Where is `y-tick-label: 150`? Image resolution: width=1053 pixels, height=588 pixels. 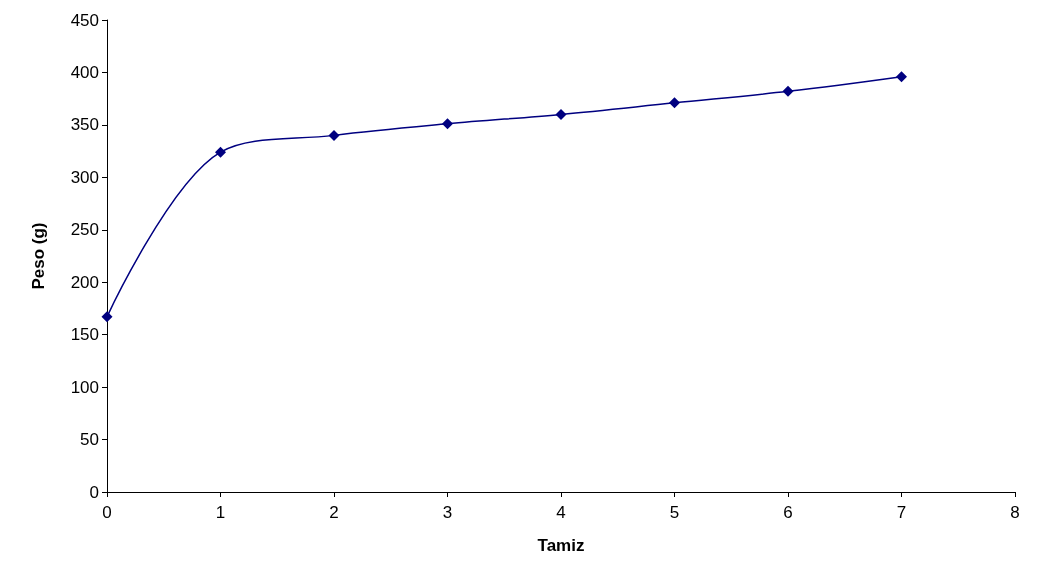 y-tick-label: 150 is located at coordinates (84, 335).